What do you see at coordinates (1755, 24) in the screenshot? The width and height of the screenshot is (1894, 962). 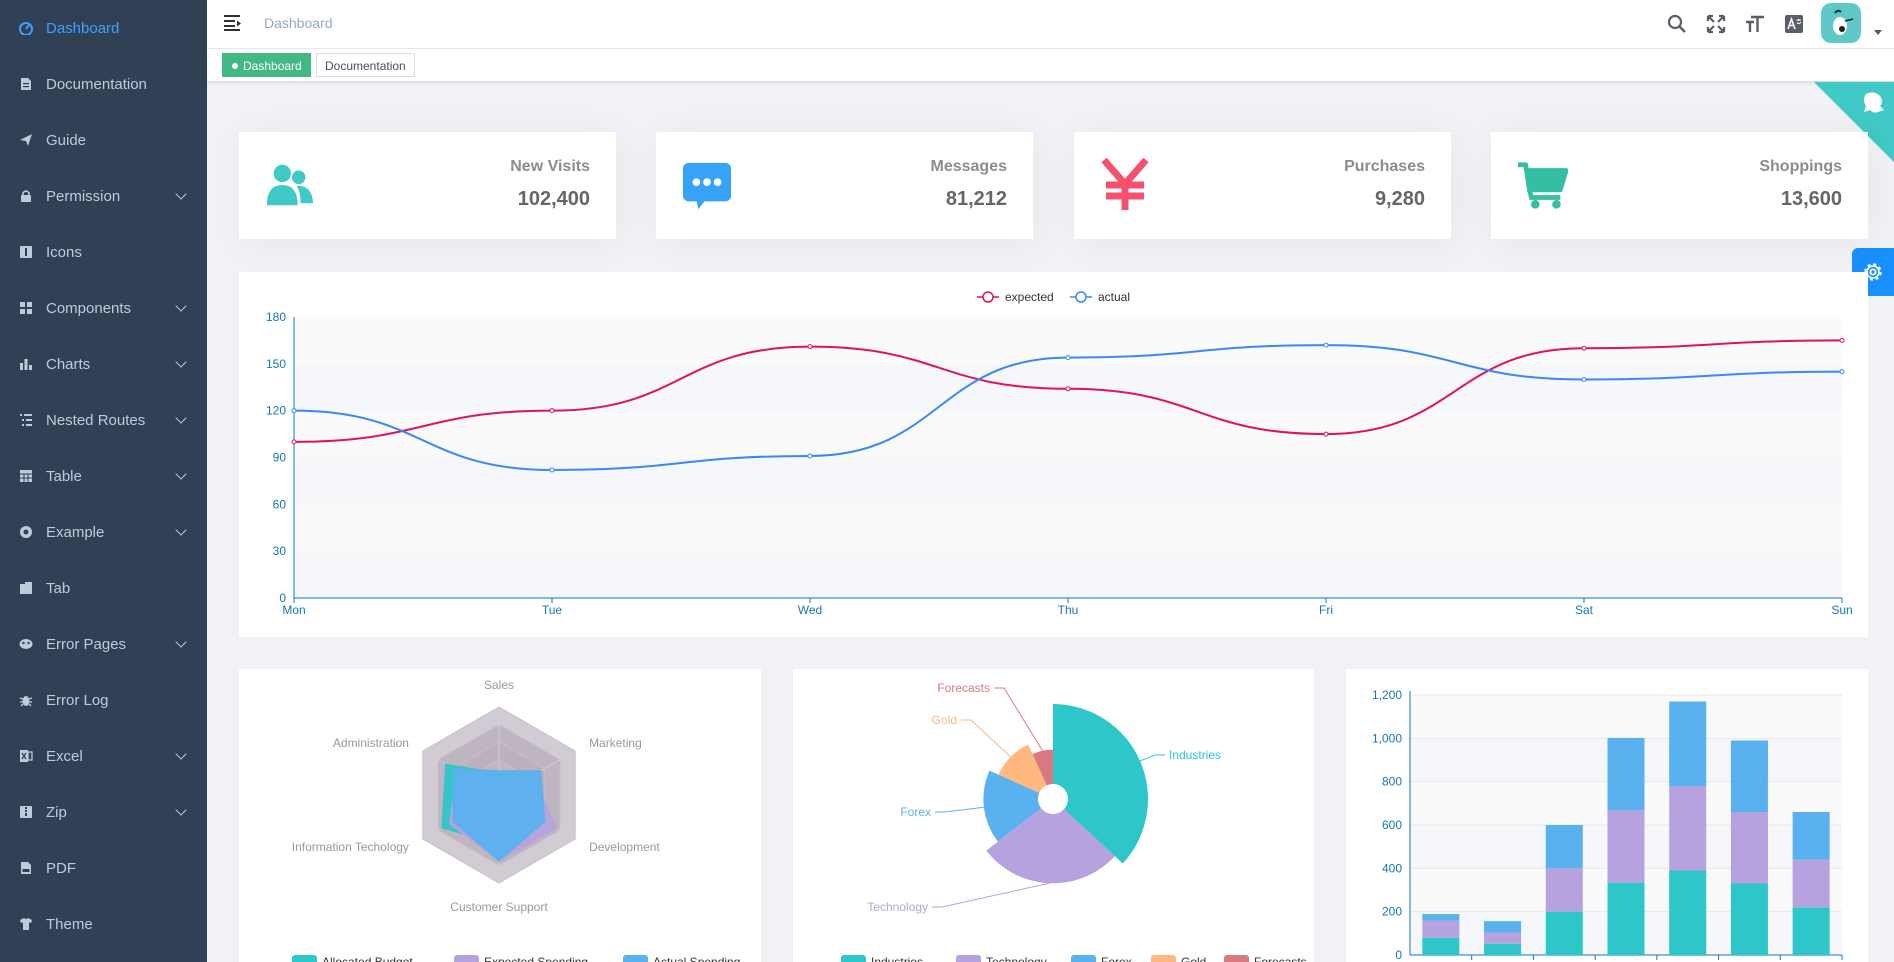 I see `size-icon` at bounding box center [1755, 24].